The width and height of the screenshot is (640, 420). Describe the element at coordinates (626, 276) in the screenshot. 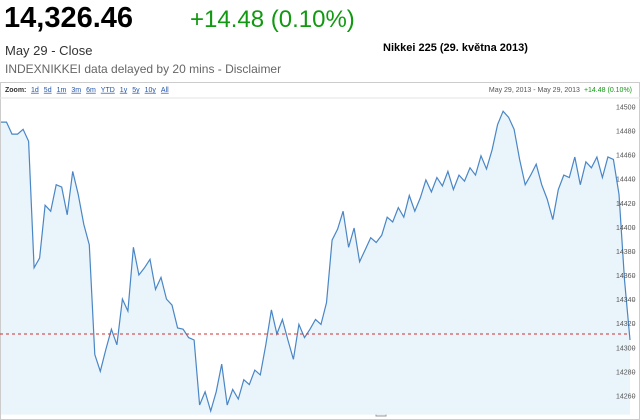

I see `y-tick-label: 14360` at that location.